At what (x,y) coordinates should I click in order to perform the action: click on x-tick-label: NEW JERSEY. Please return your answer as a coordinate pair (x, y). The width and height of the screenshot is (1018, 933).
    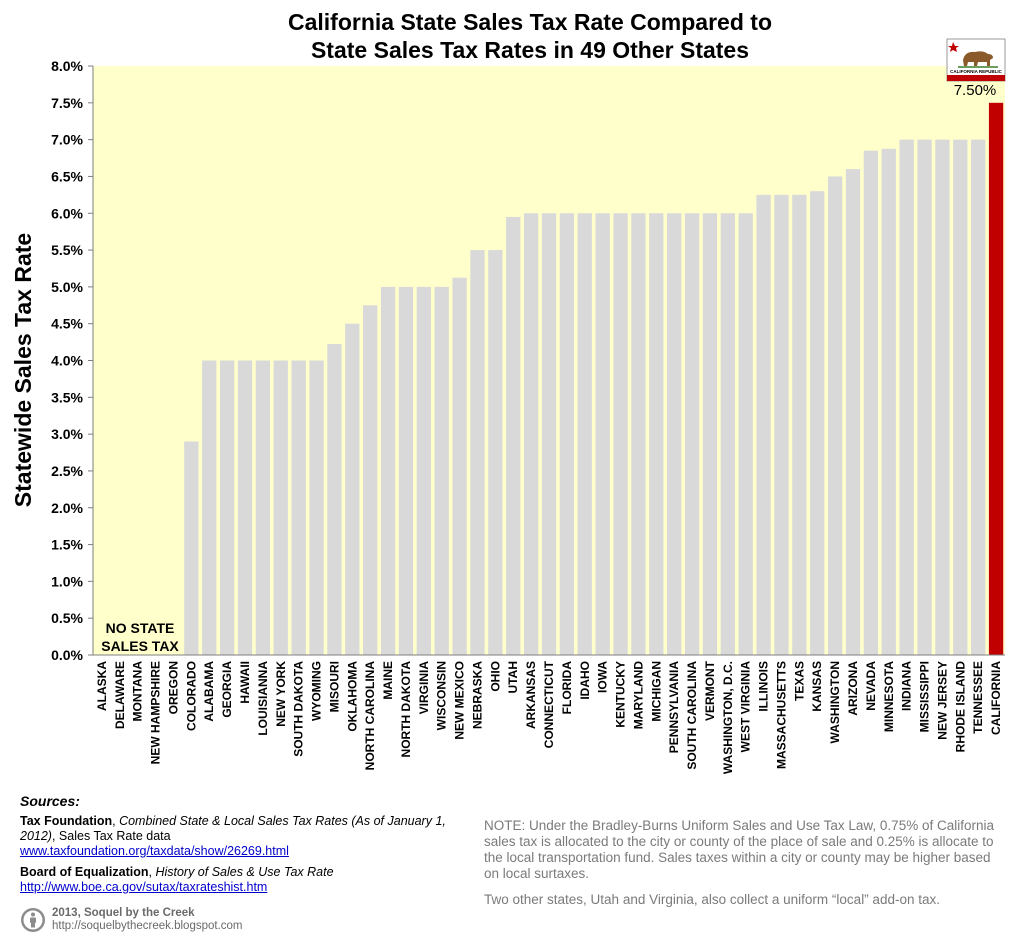
    Looking at the image, I should click on (942, 700).